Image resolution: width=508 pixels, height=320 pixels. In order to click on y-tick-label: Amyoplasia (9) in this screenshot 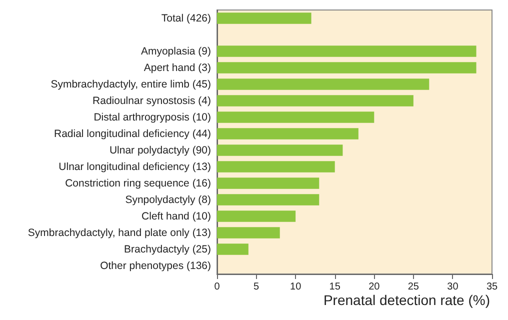, I will do `click(175, 51)`.